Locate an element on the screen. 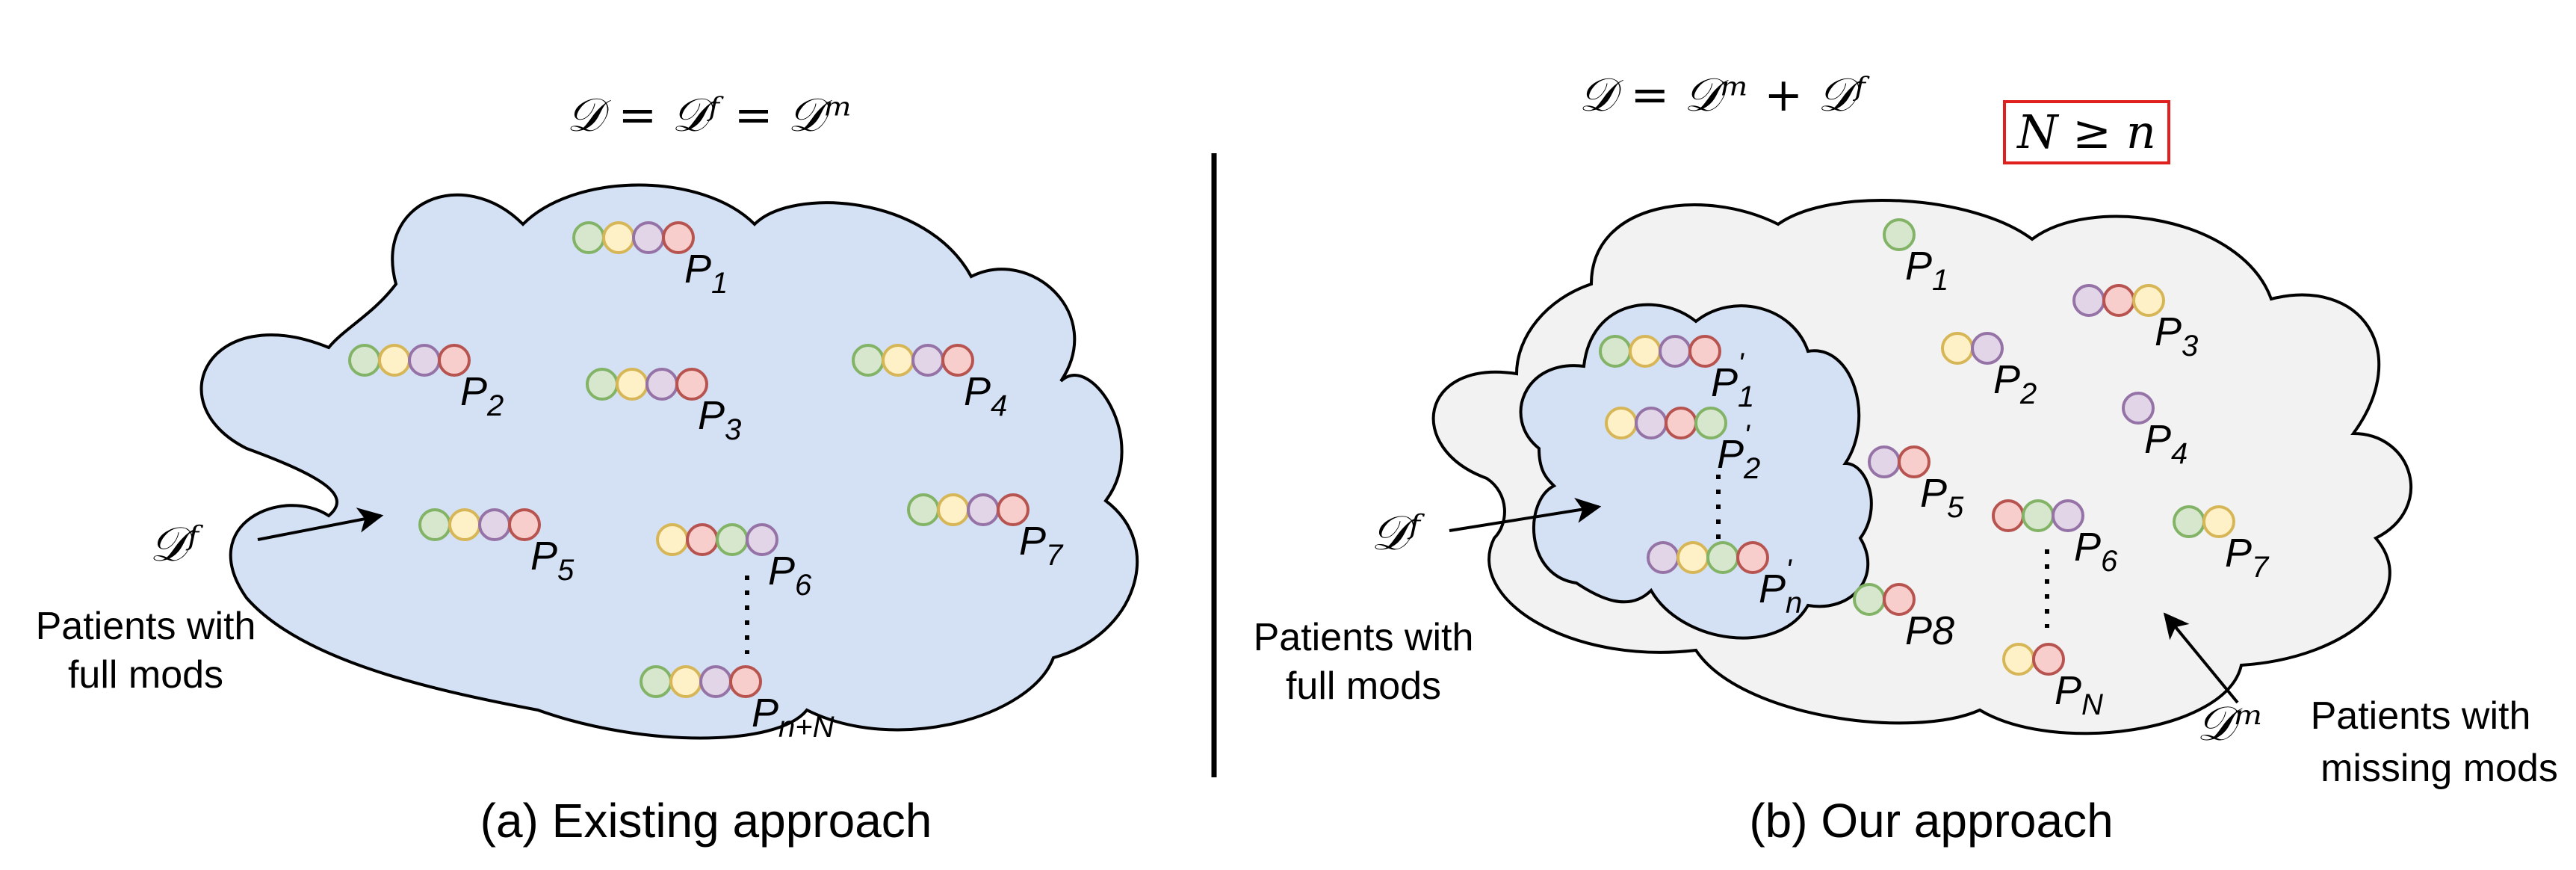  patient-label: P2 is located at coordinates (482, 396).